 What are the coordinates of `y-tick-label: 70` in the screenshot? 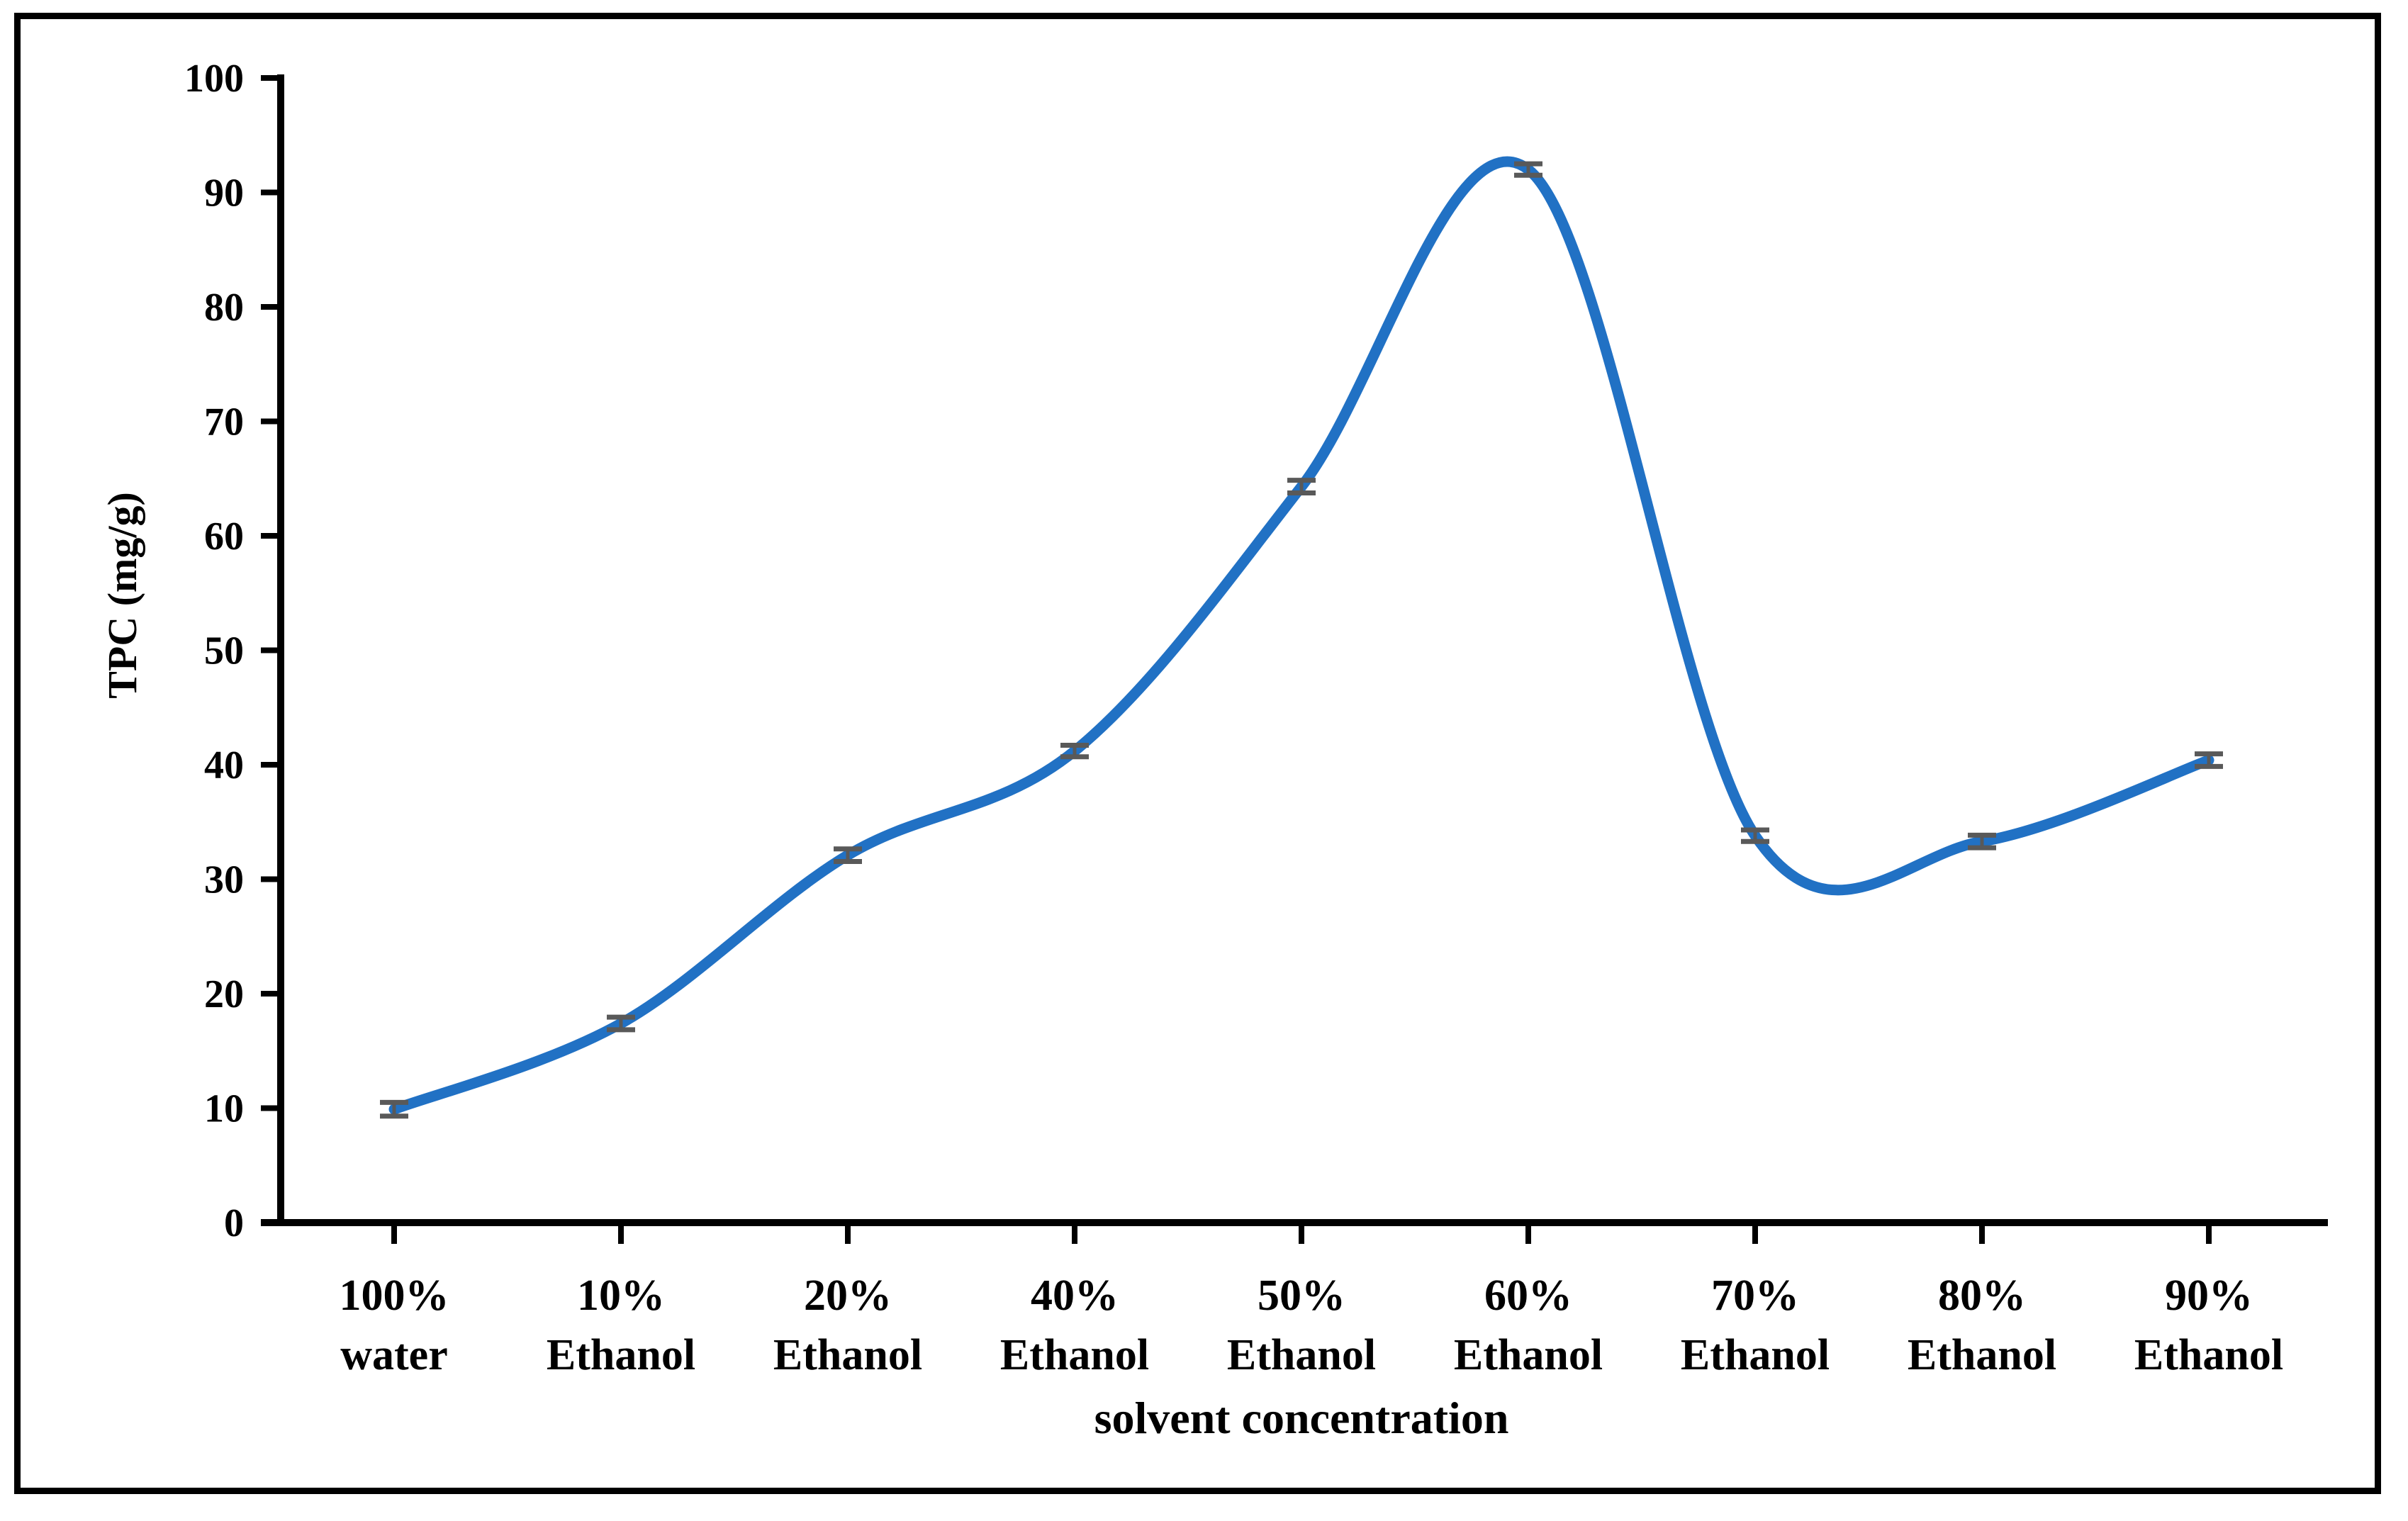 It's located at (224, 422).